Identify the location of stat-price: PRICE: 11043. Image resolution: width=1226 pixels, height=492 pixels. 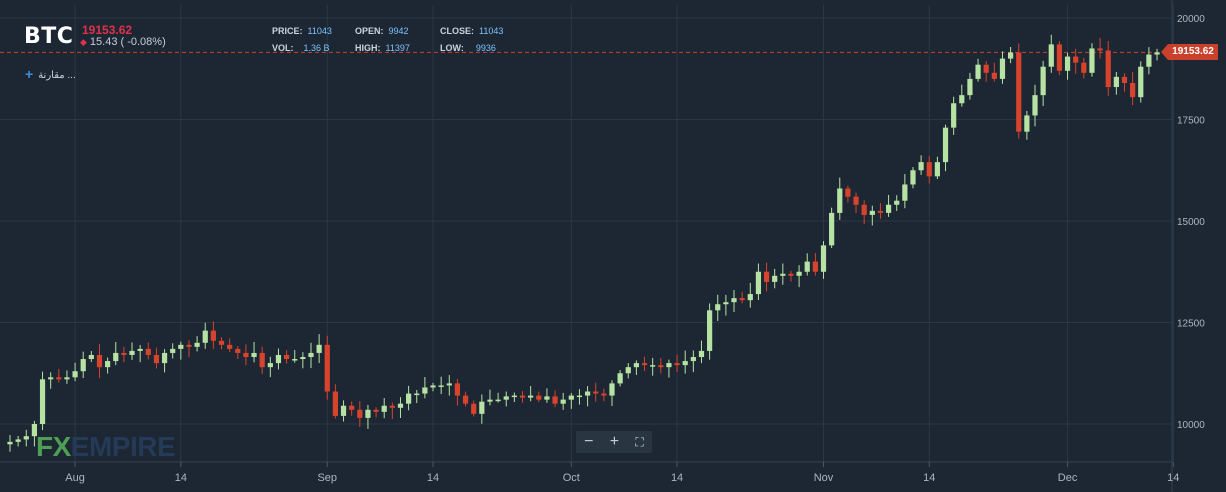
(302, 31).